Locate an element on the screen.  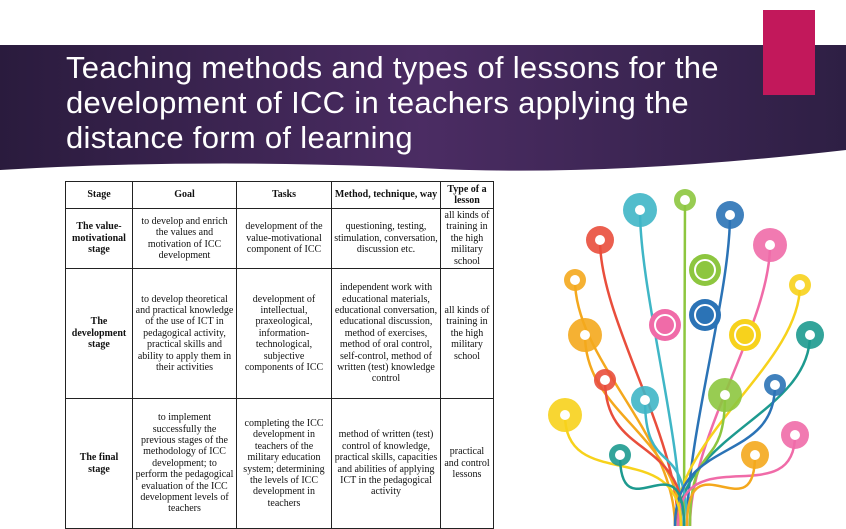
stage-cell: The final stage is located at coordinates (99, 463).